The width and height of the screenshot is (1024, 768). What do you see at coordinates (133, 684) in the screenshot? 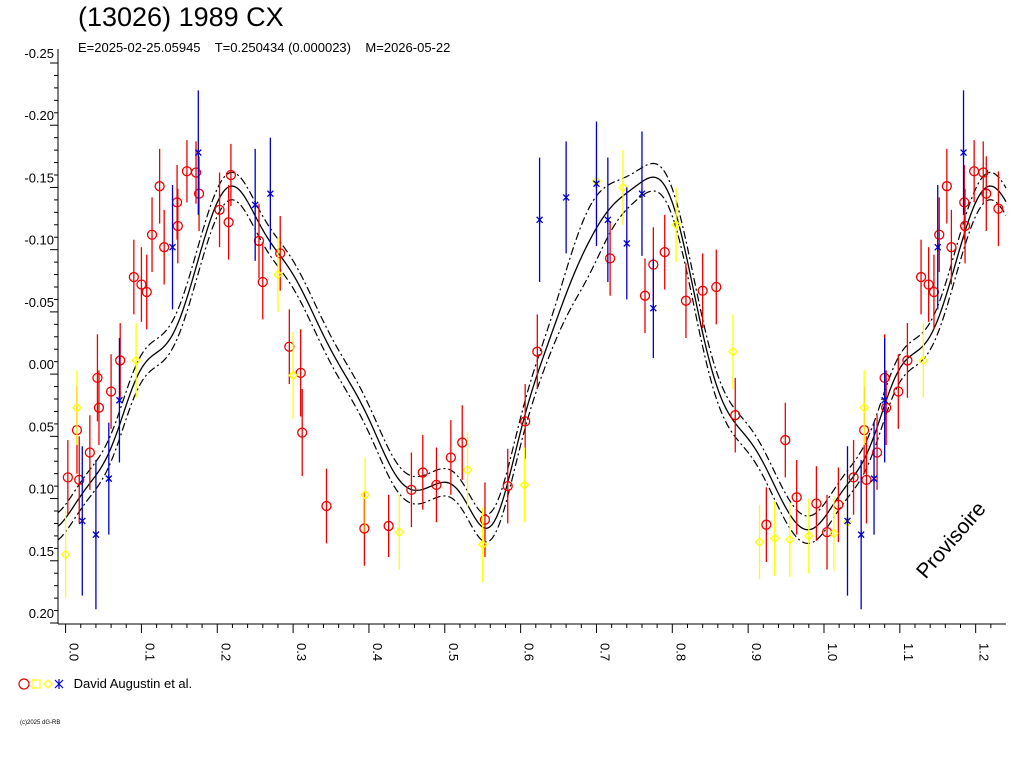
I see `legend-label: David Augustin et al.` at bounding box center [133, 684].